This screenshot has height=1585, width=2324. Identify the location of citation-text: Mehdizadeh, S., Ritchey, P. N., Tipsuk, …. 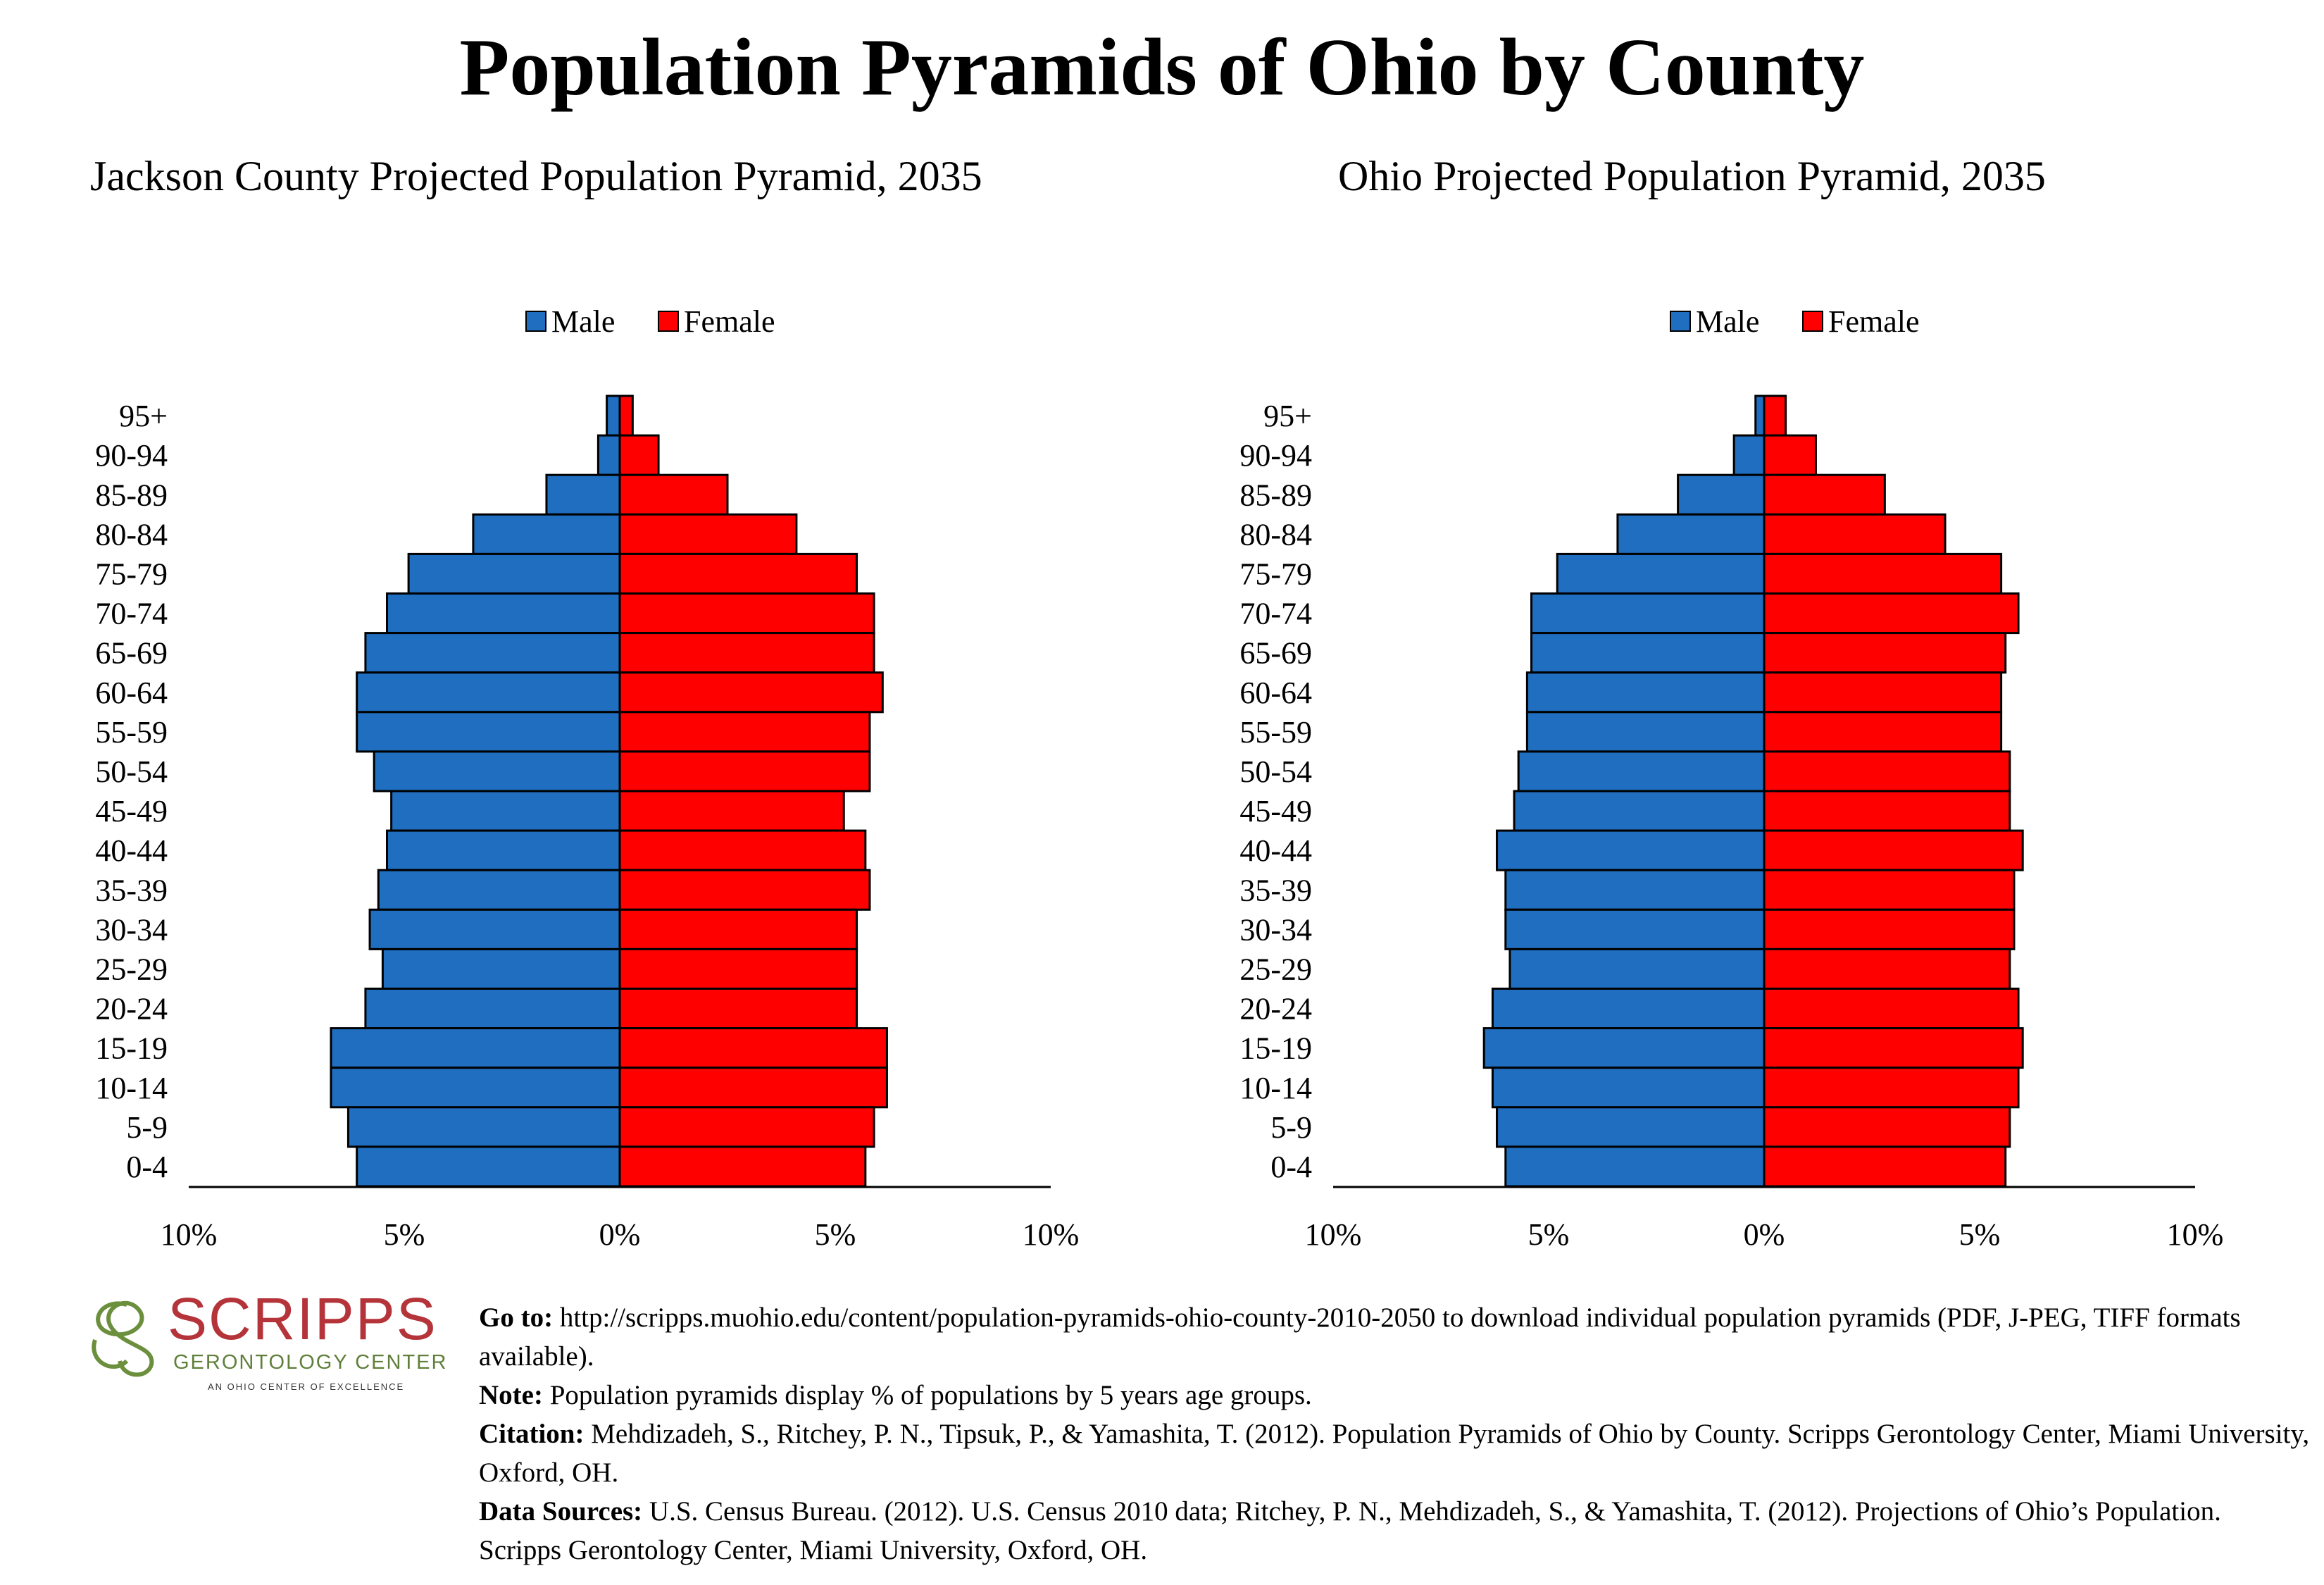
(1394, 1453).